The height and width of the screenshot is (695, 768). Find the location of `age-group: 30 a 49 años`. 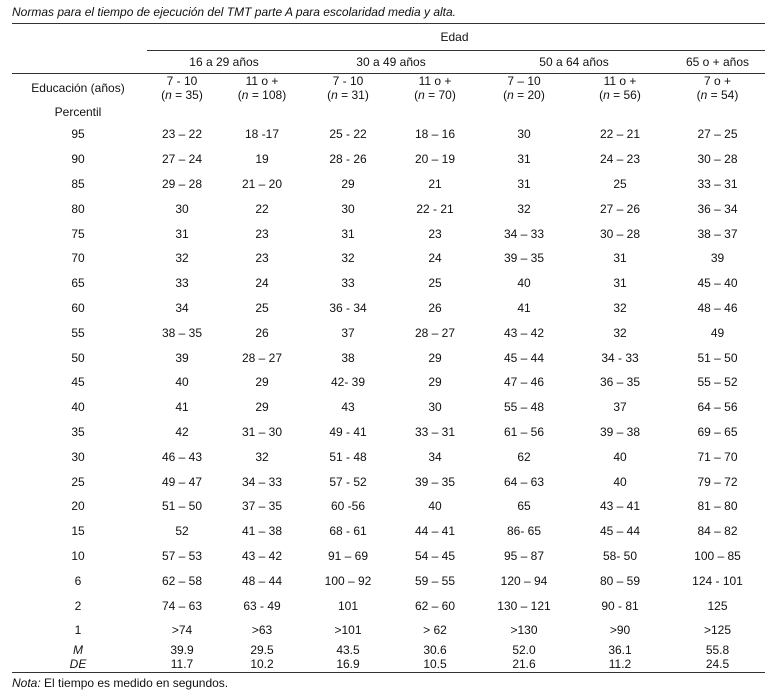

age-group: 30 a 49 años is located at coordinates (391, 61).